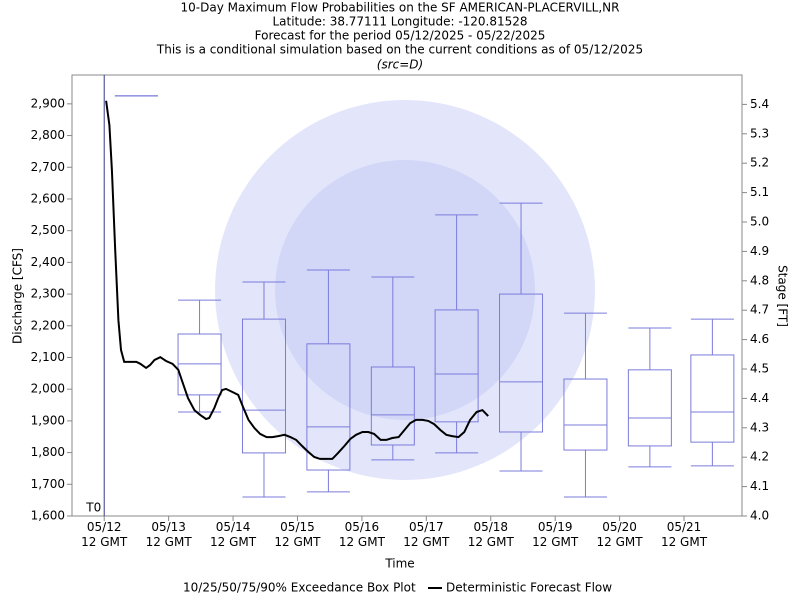 The image size is (800, 600). I want to click on y2-tick-label: 4.8, so click(759, 280).